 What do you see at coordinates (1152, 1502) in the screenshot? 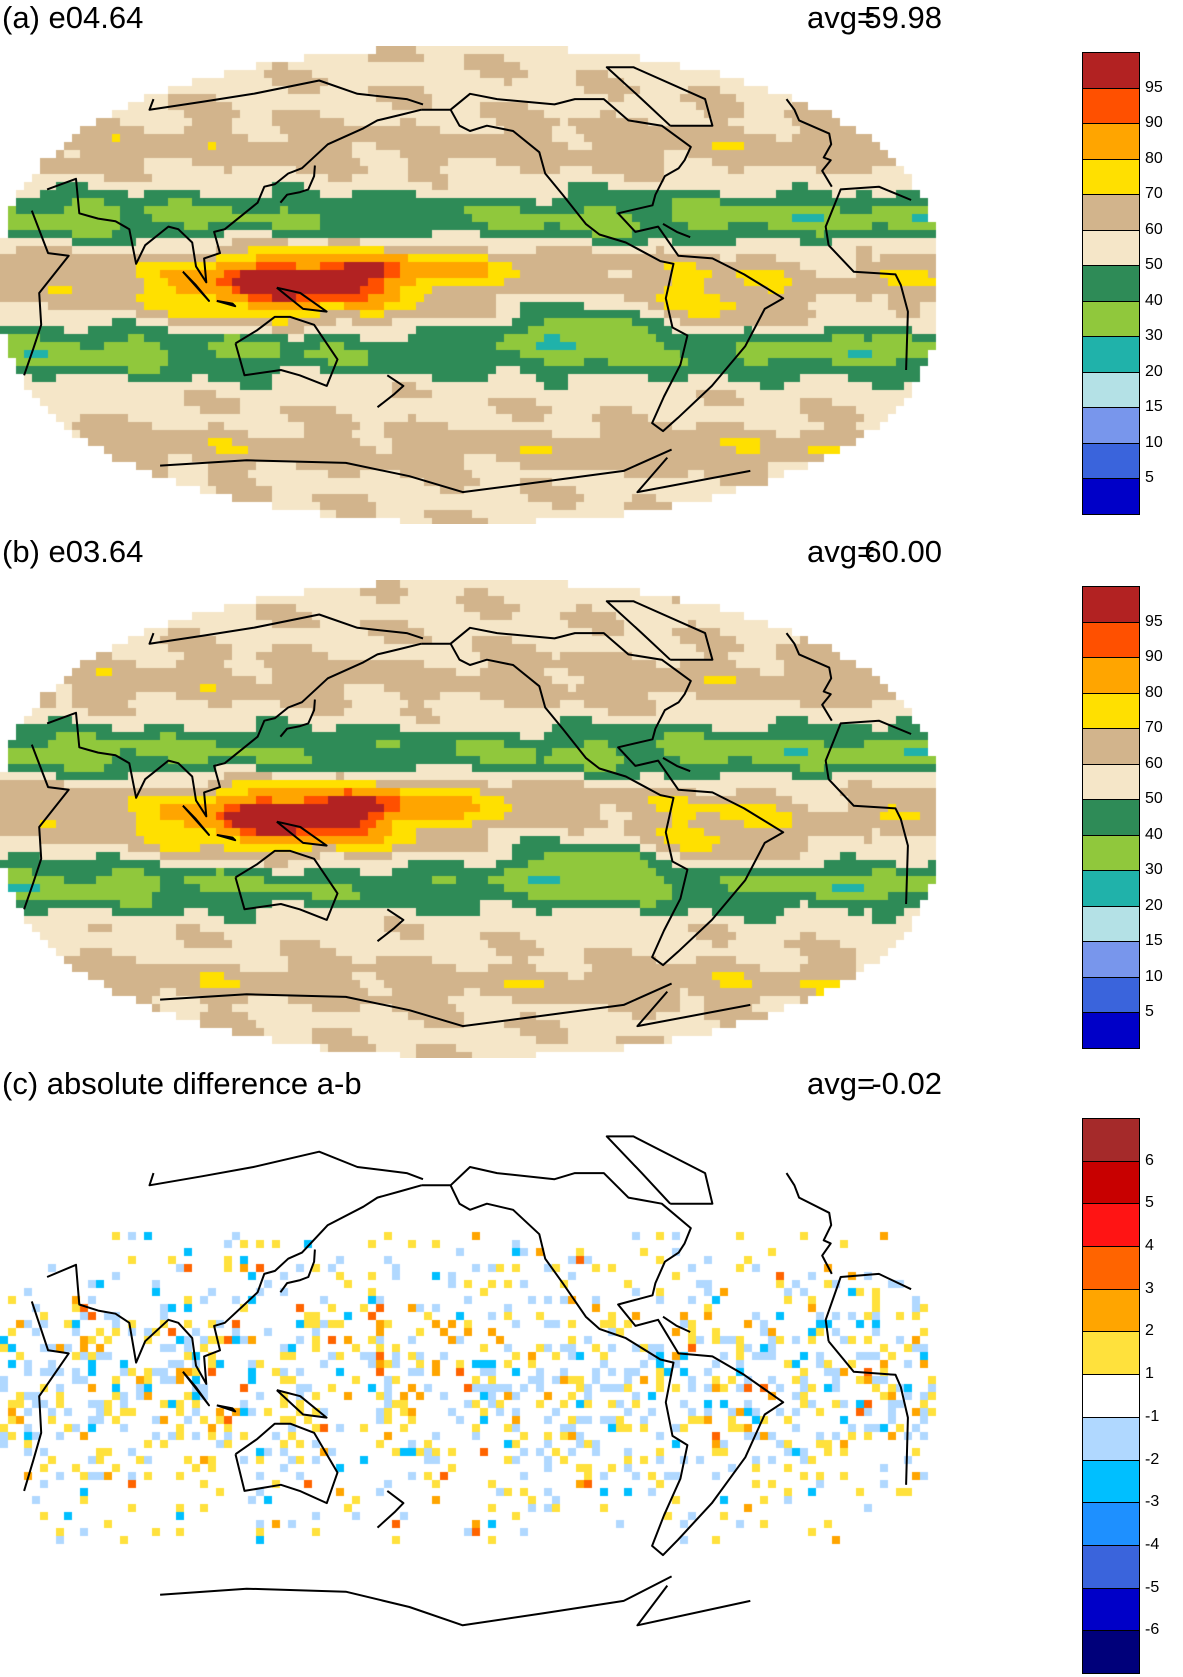
I see `colorbar-tick-label: -3` at bounding box center [1152, 1502].